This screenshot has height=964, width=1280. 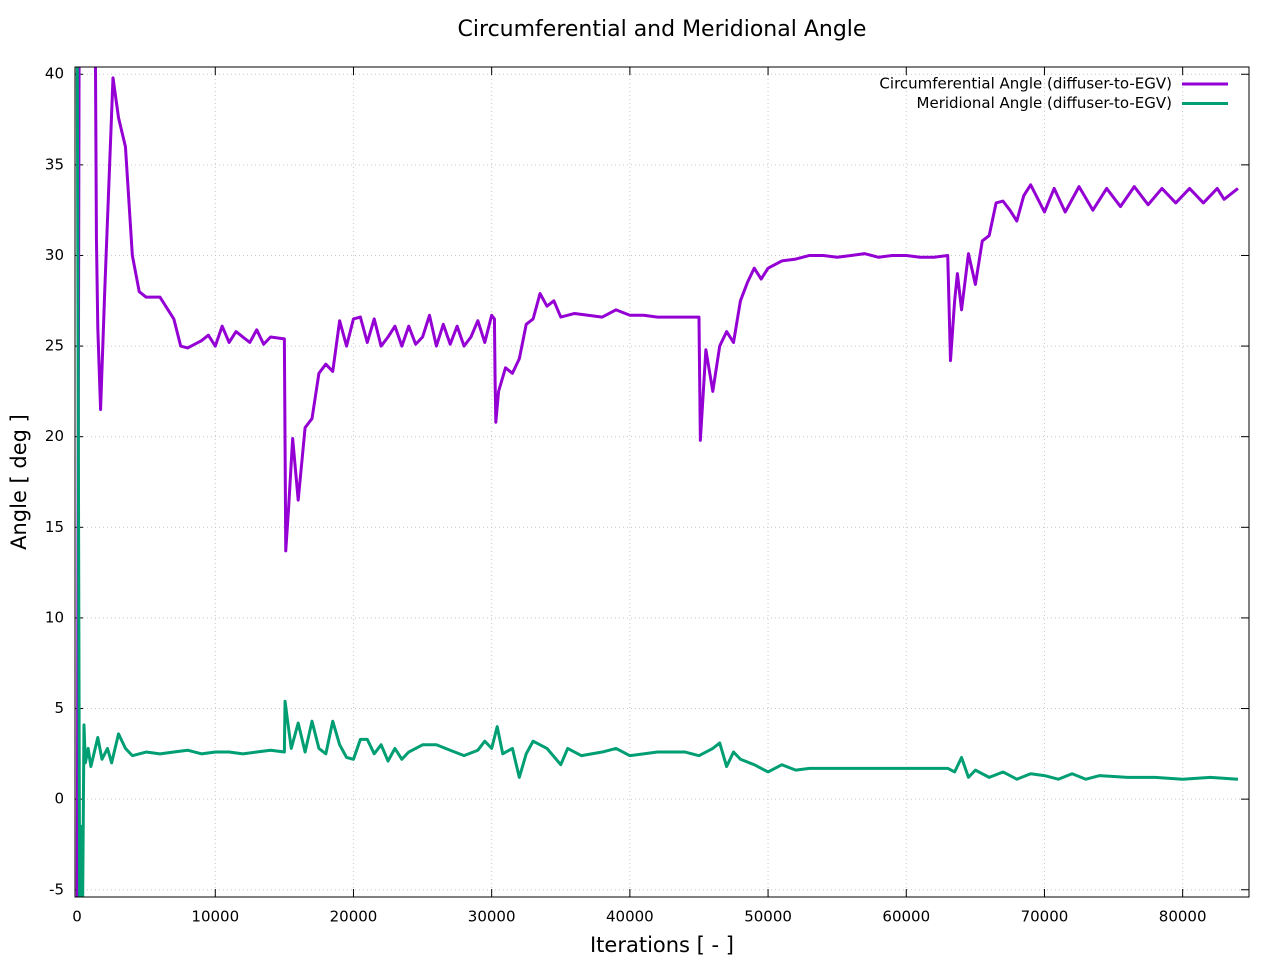 What do you see at coordinates (54, 436) in the screenshot?
I see `y-tick-label: 20` at bounding box center [54, 436].